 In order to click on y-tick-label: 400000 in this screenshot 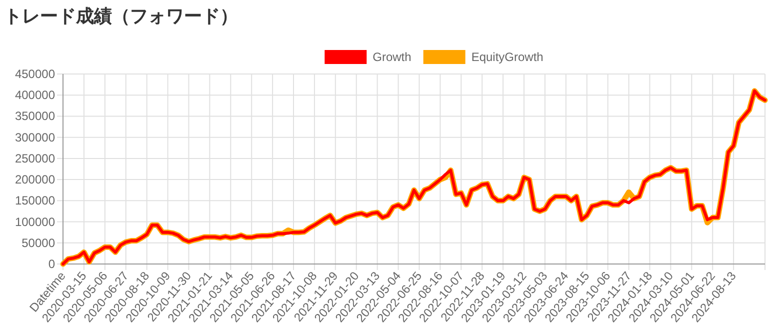, I will do `click(35, 95)`.